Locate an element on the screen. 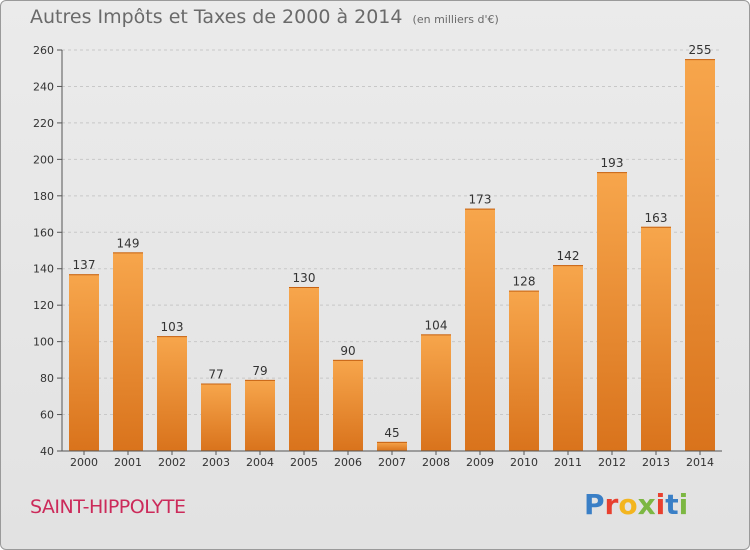 The image size is (750, 550). data-label: 193 is located at coordinates (612, 163).